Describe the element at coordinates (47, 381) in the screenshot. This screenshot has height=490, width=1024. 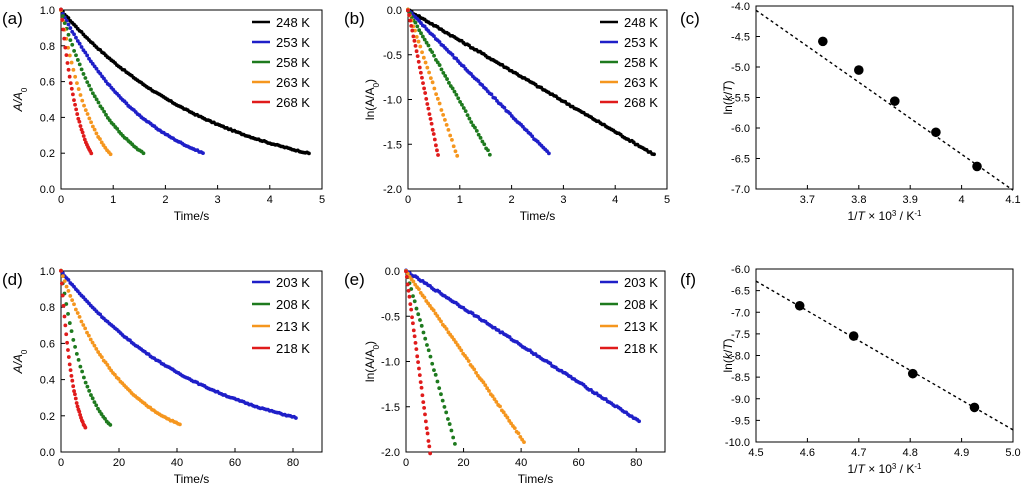
I see `y-tick-label: 0.4` at that location.